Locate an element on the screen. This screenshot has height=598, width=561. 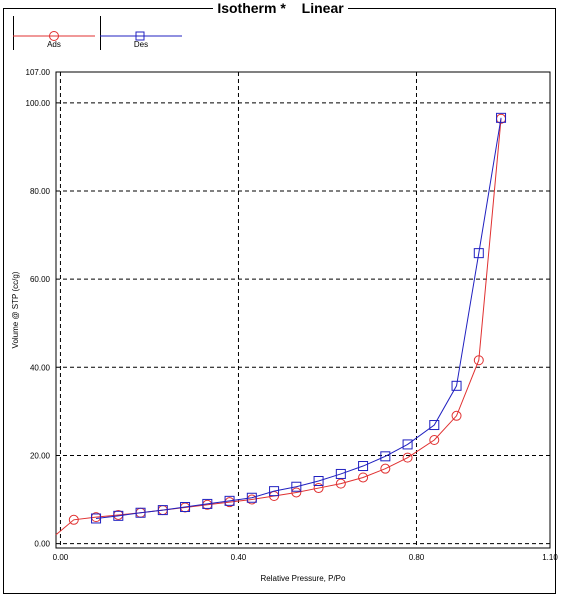
chart-title: Isotherm * Linear is located at coordinates (280, 8).